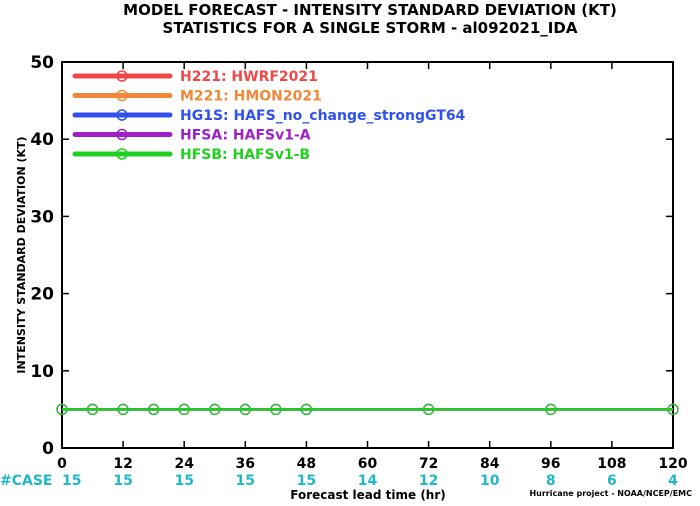  Describe the element at coordinates (42, 140) in the screenshot. I see `y-tick-label: 40` at that location.